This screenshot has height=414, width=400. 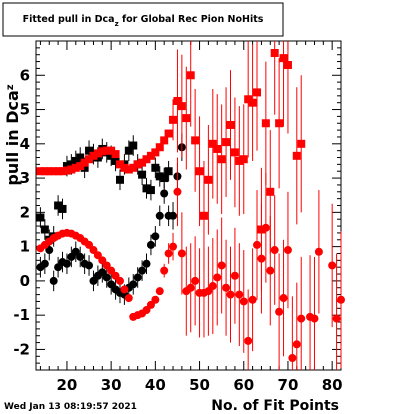 I want to click on y-tick-label: 0, so click(x=25, y=281).